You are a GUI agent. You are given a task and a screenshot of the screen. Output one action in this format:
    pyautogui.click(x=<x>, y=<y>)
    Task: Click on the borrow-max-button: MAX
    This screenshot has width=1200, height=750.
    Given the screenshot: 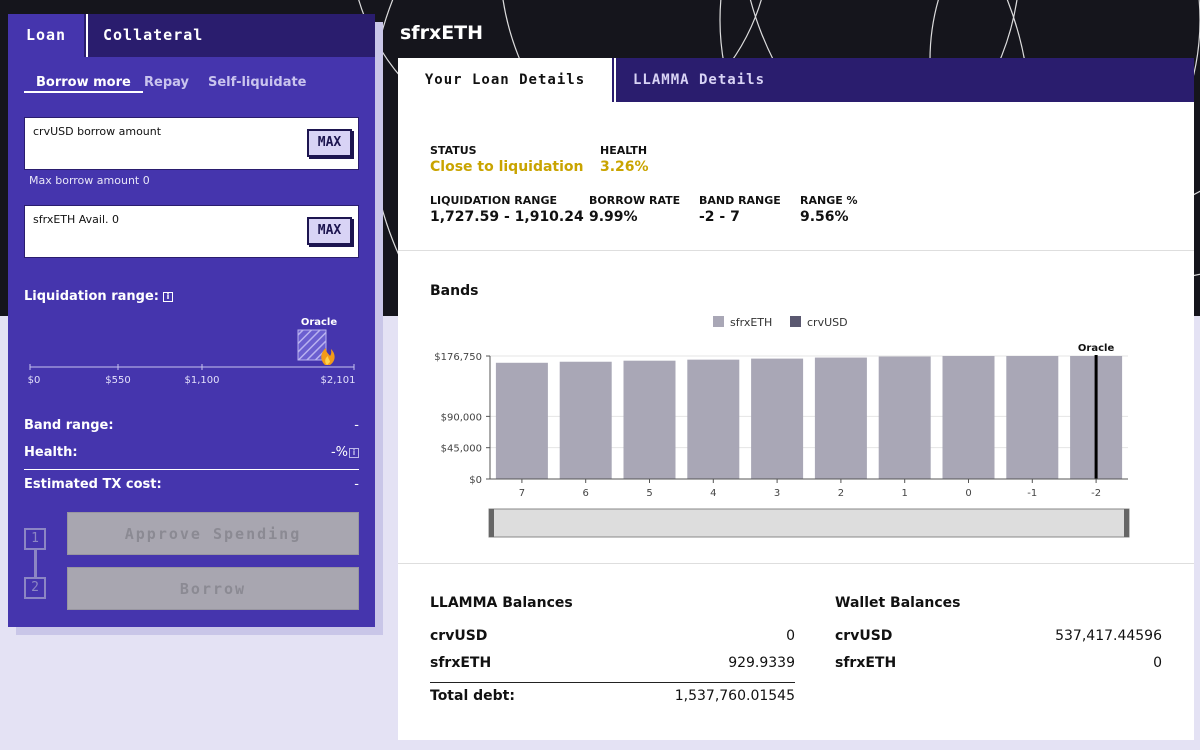 What is the action you would take?
    pyautogui.click(x=329, y=143)
    